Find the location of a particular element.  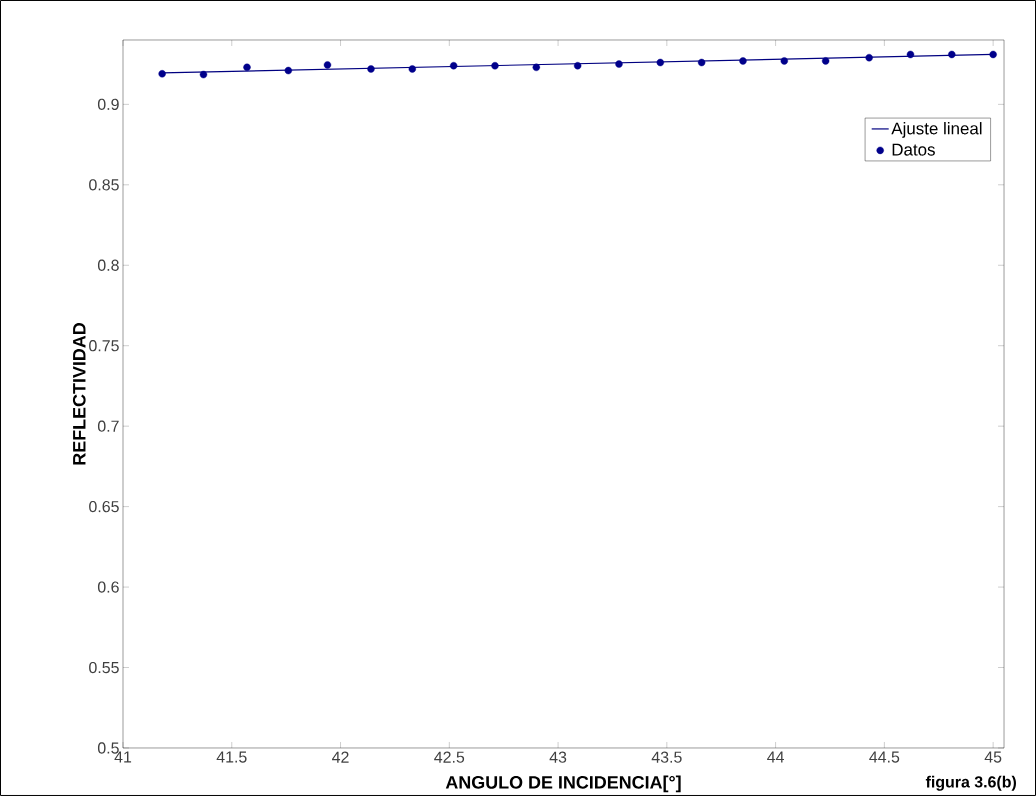

y-tick-label: 0.65 is located at coordinates (104, 506).